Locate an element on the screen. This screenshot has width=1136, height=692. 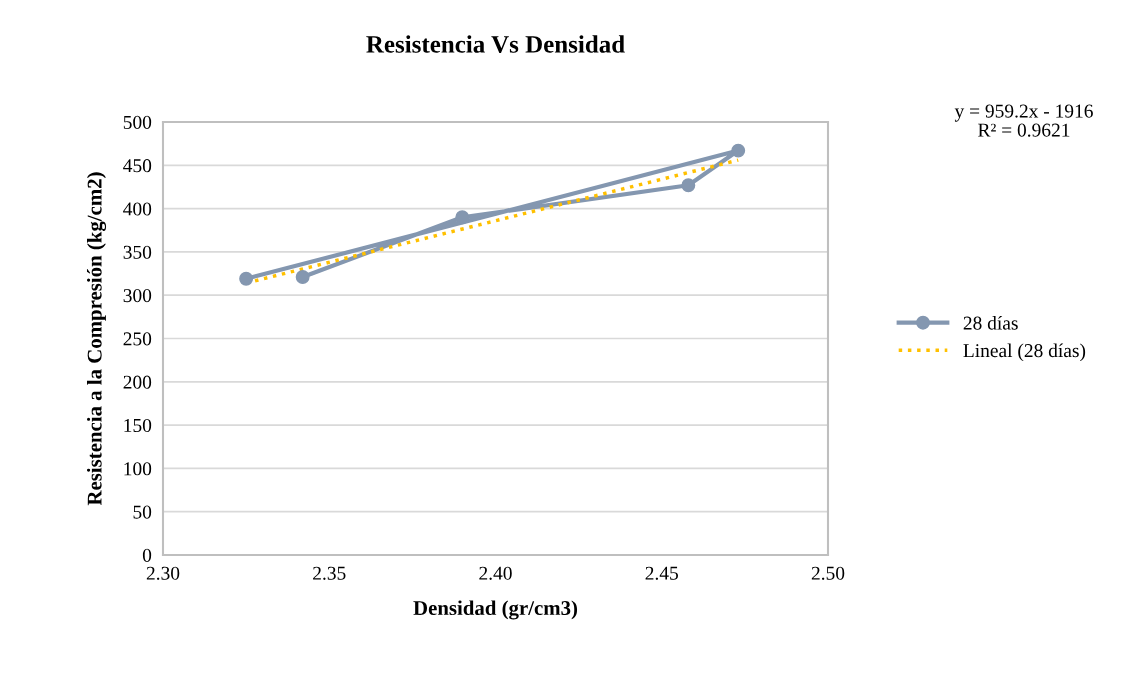
x-tick-label: 2.35 is located at coordinates (329, 573).